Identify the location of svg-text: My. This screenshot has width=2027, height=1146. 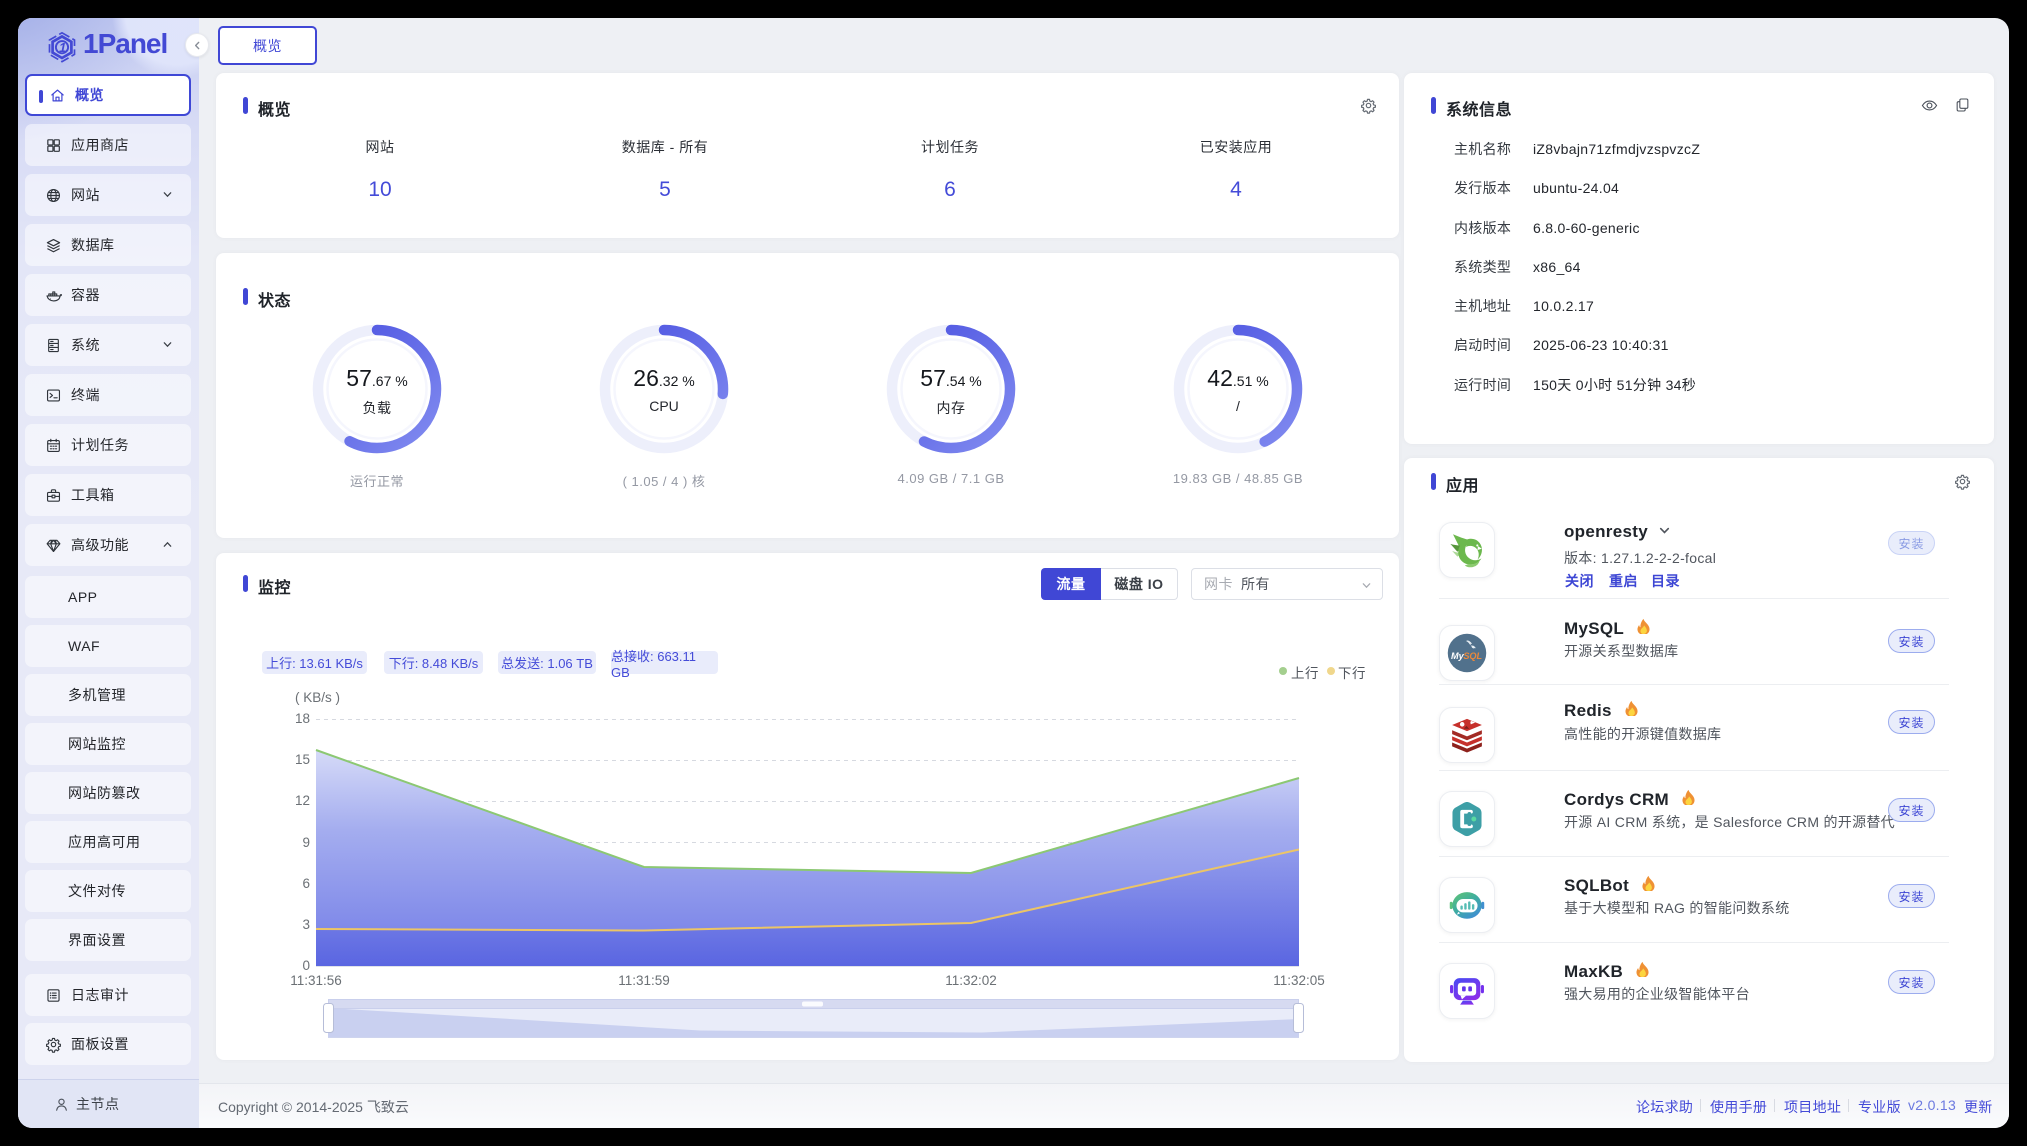
(1458, 656).